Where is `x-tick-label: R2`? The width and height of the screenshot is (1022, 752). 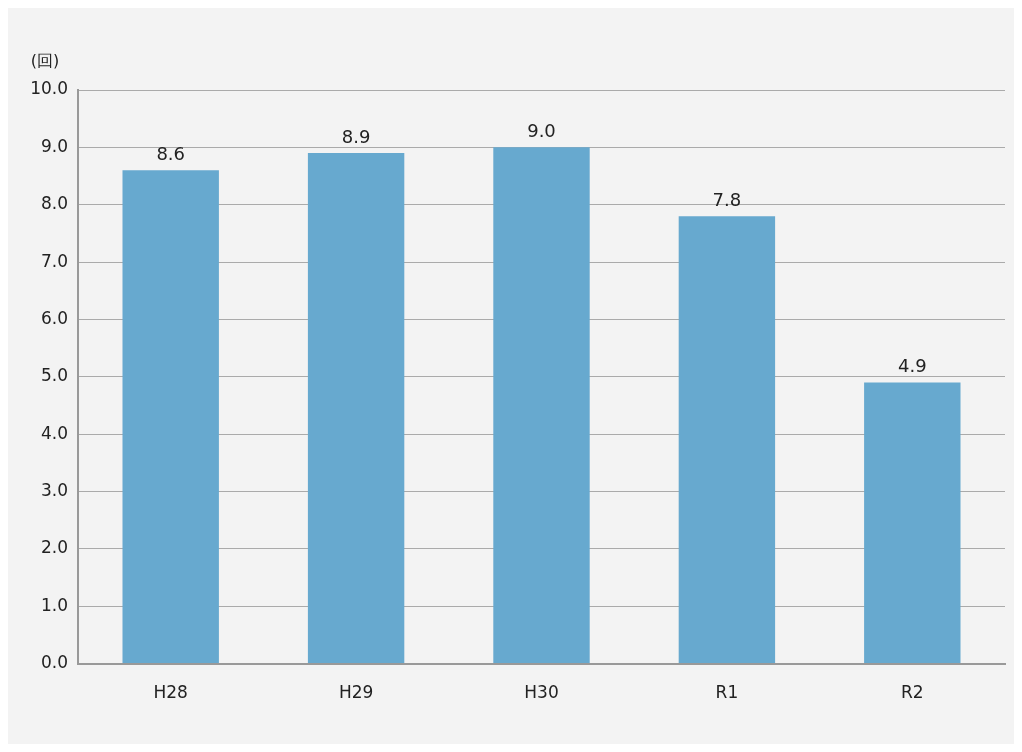
x-tick-label: R2 is located at coordinates (912, 692).